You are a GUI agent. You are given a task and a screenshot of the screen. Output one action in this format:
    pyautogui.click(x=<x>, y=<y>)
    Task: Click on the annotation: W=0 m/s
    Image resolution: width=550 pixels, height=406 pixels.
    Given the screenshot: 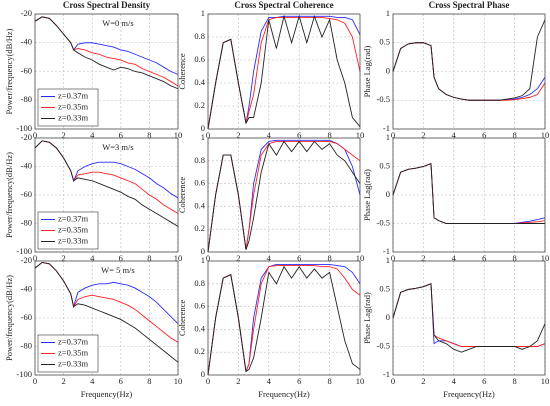 What is the action you would take?
    pyautogui.click(x=117, y=23)
    